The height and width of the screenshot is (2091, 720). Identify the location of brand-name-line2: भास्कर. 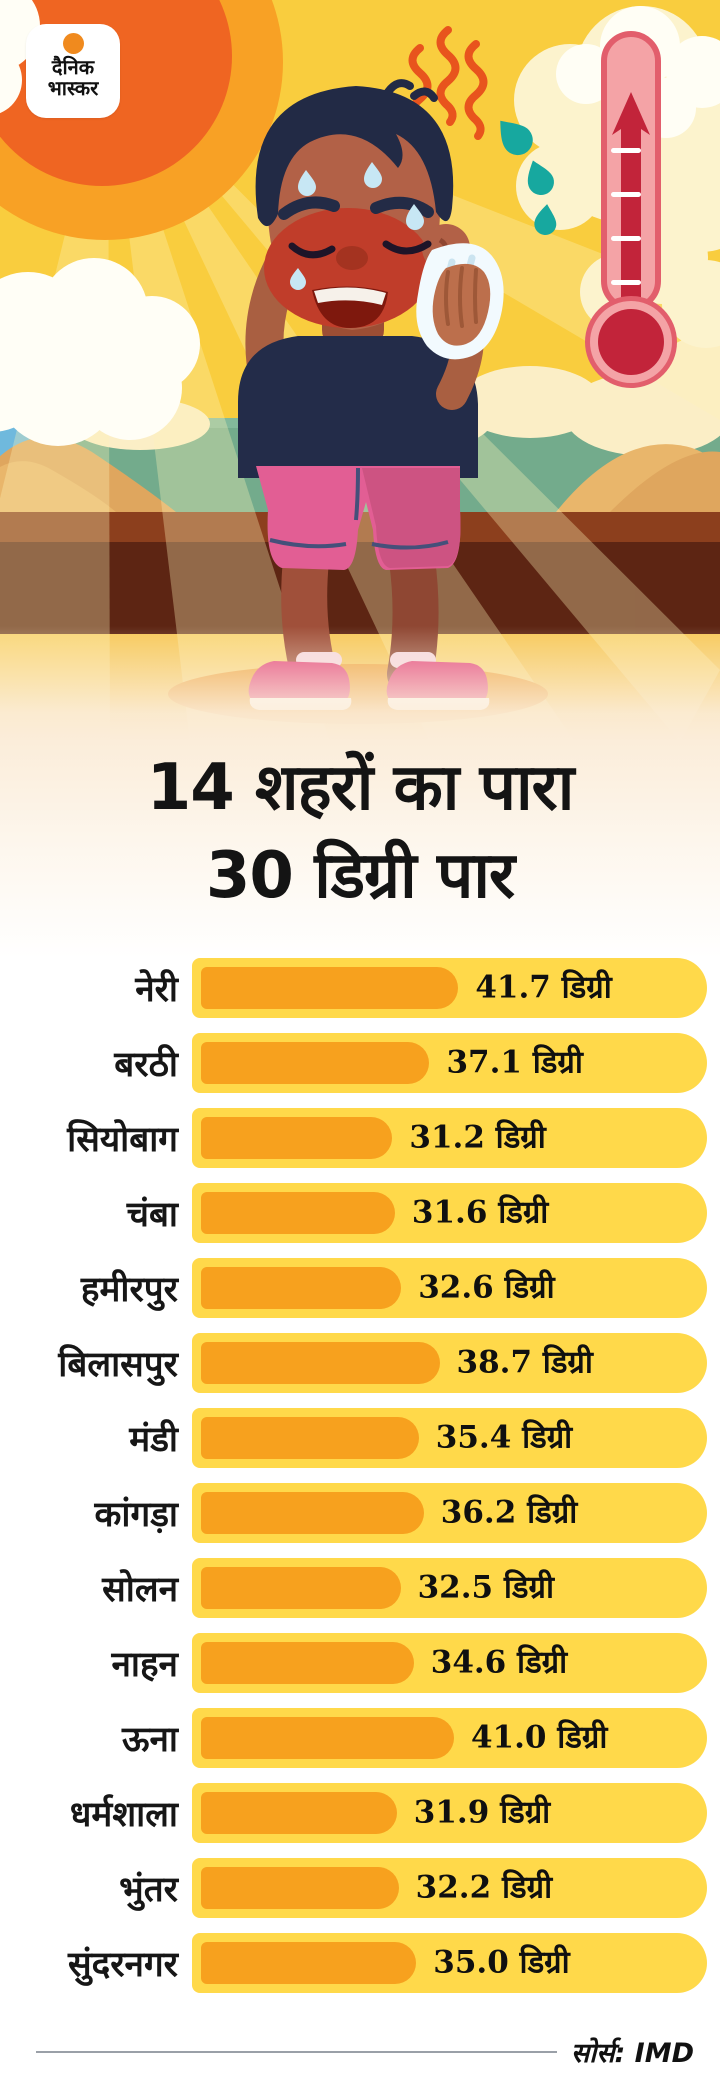
(73, 87).